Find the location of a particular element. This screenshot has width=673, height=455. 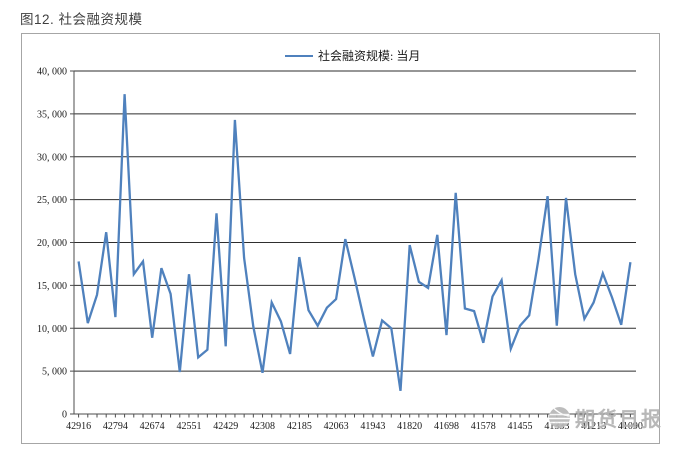

y-axis-label: 40, 000 is located at coordinates (52, 72).